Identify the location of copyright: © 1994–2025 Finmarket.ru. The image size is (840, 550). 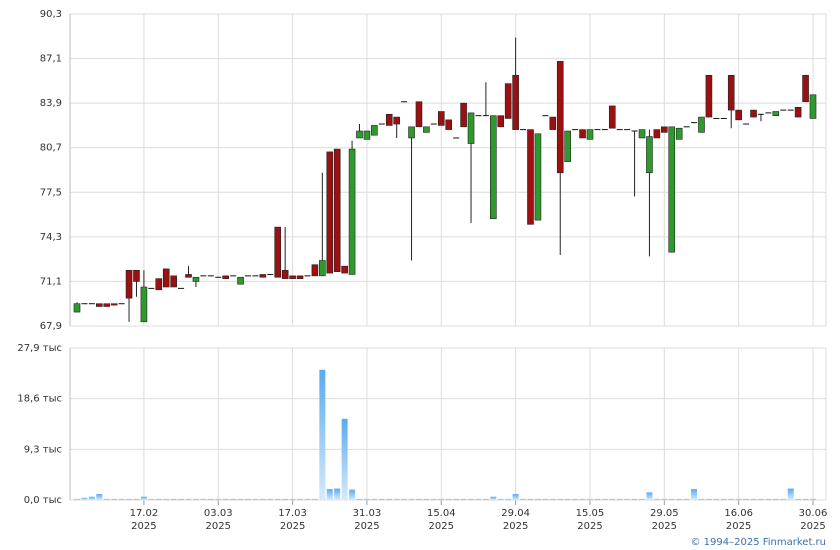
(758, 542).